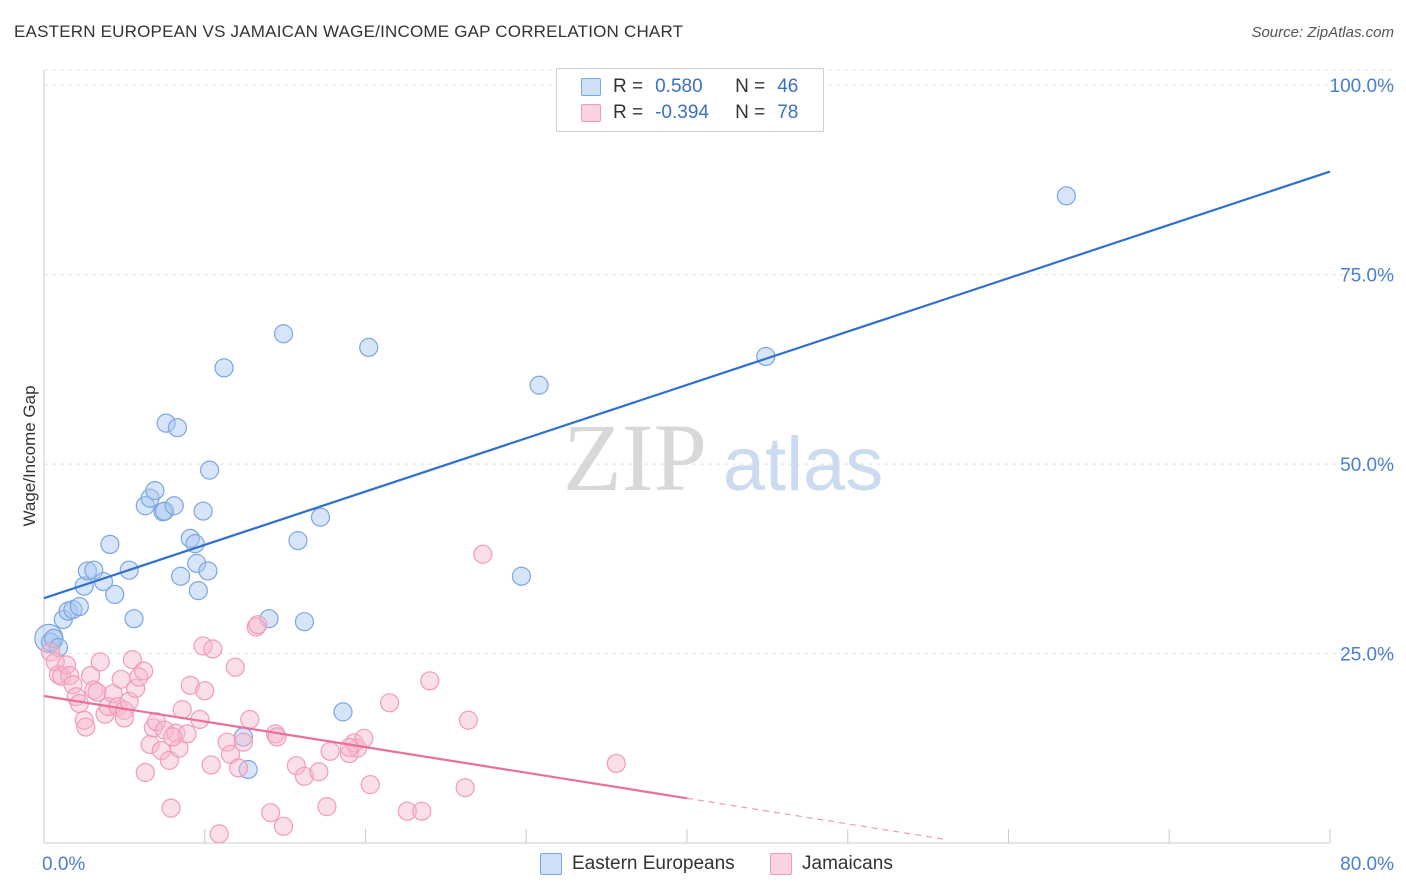 Image resolution: width=1406 pixels, height=892 pixels. Describe the element at coordinates (847, 863) in the screenshot. I see `bottom-legend-label: Jamaicans` at that location.